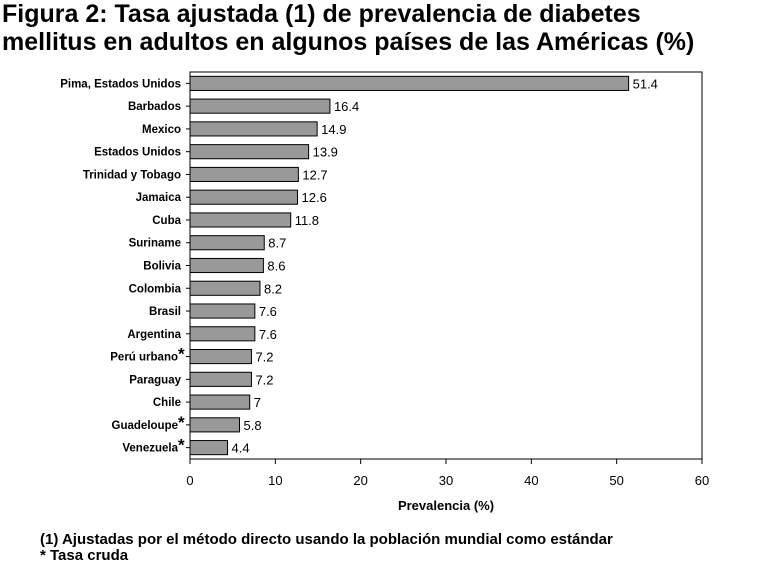  Describe the element at coordinates (226, 265) in the screenshot. I see `bar-bolivia` at that location.